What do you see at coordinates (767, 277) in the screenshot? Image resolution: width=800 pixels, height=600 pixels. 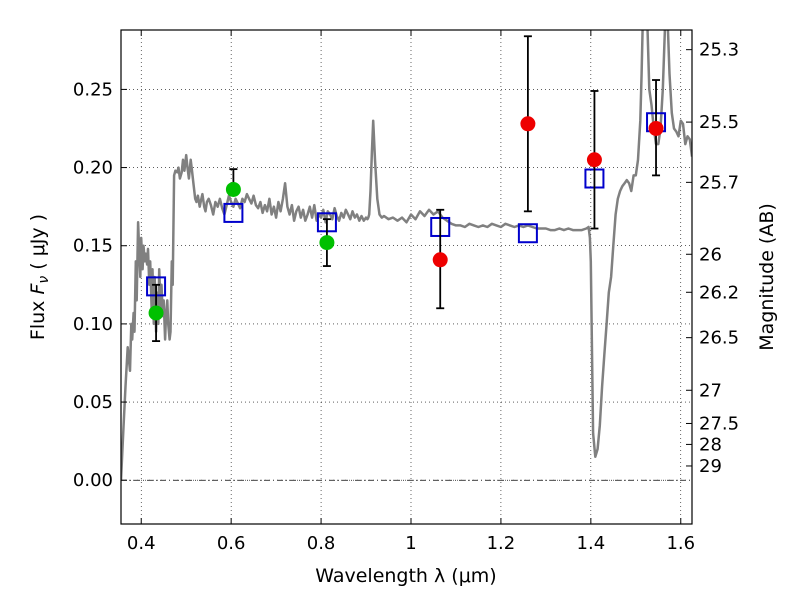 I see `y2-axis-title: Magnitude (AB)` at bounding box center [767, 277].